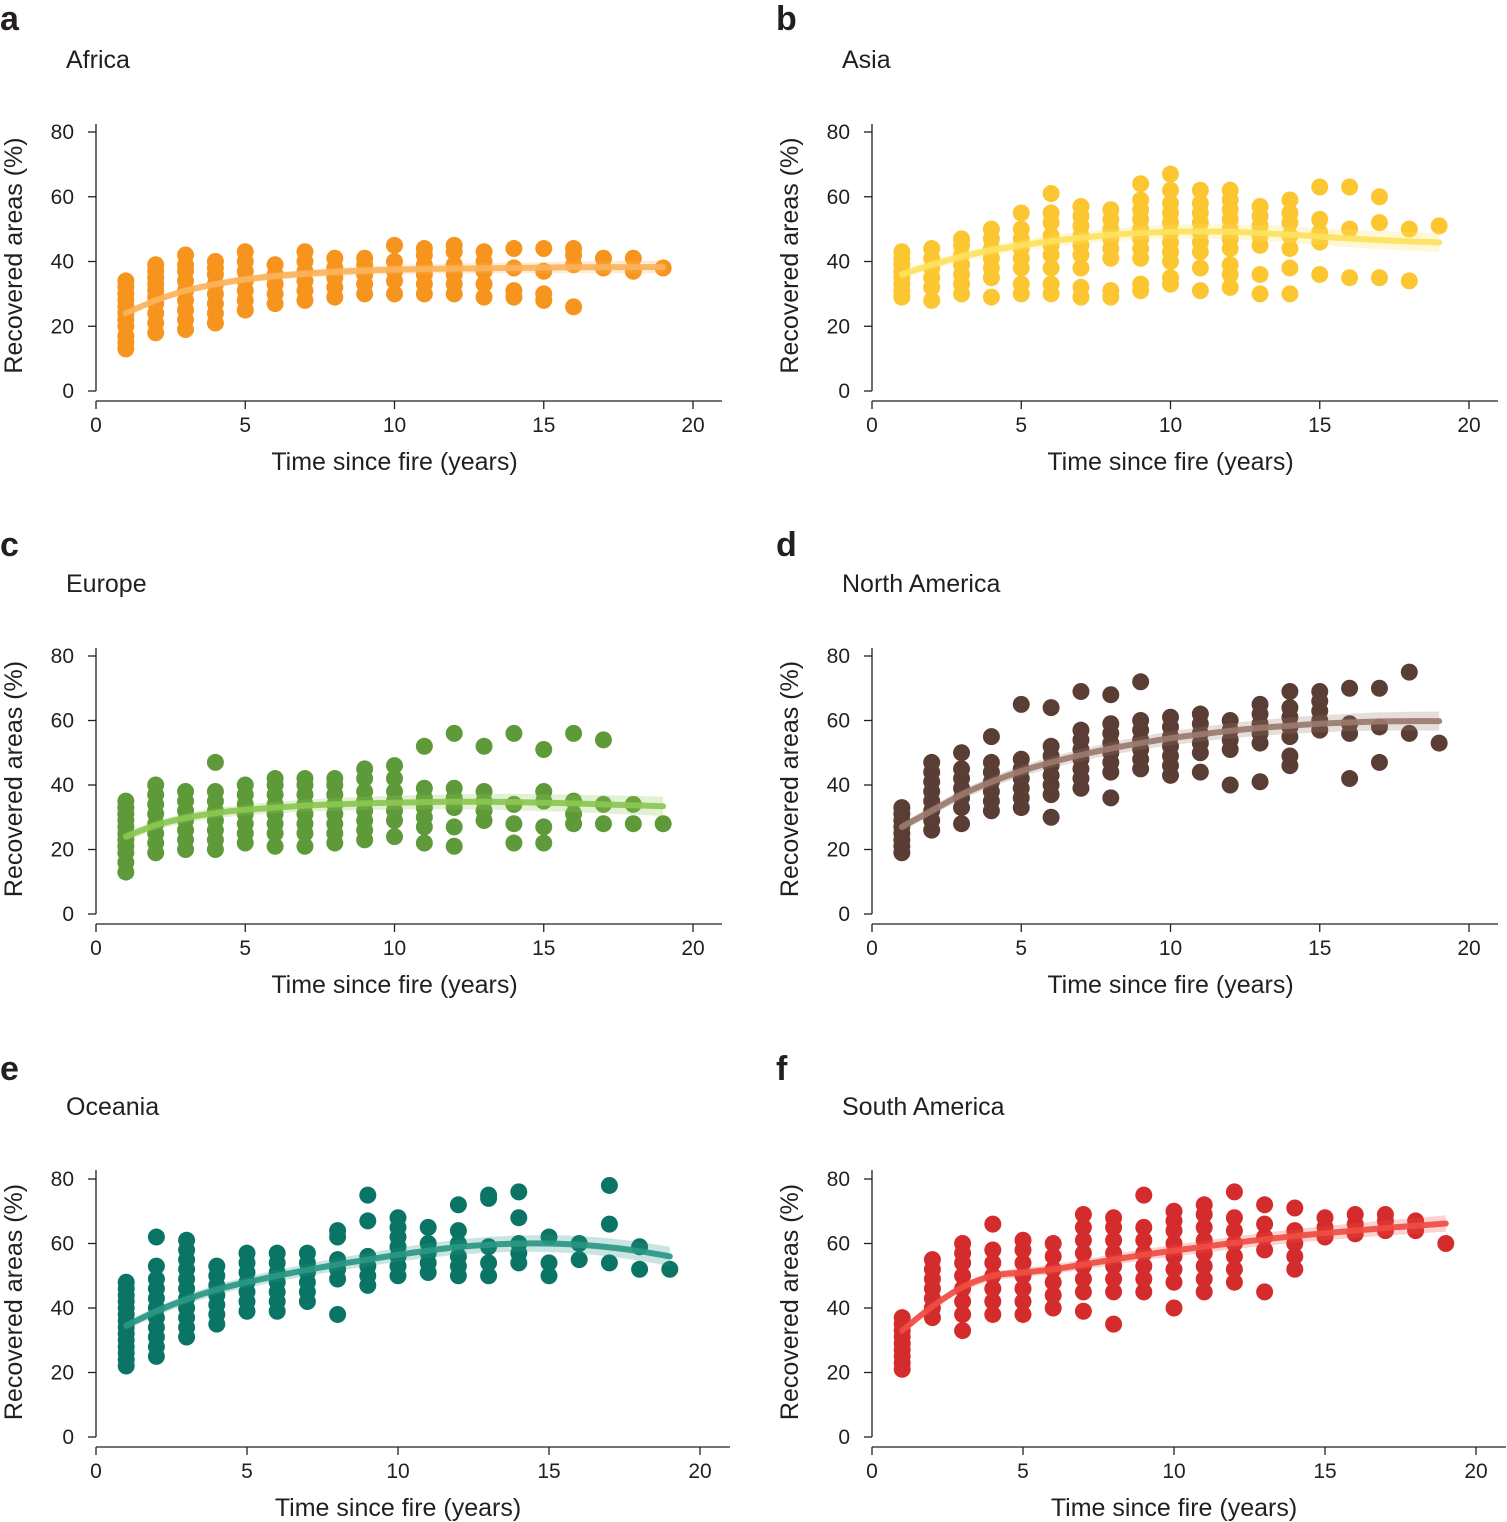 The width and height of the screenshot is (1507, 1522). Describe the element at coordinates (1170, 948) in the screenshot. I see `x-tick-label: 10` at that location.